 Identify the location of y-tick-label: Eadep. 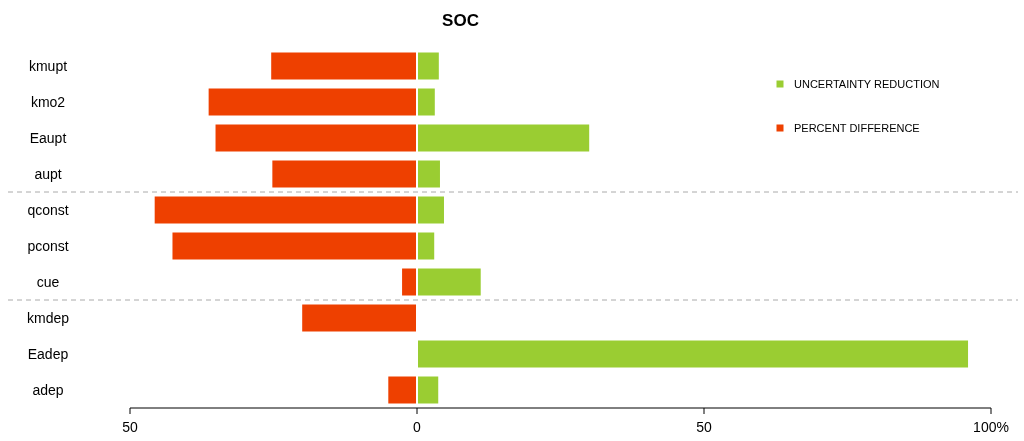
(48, 354).